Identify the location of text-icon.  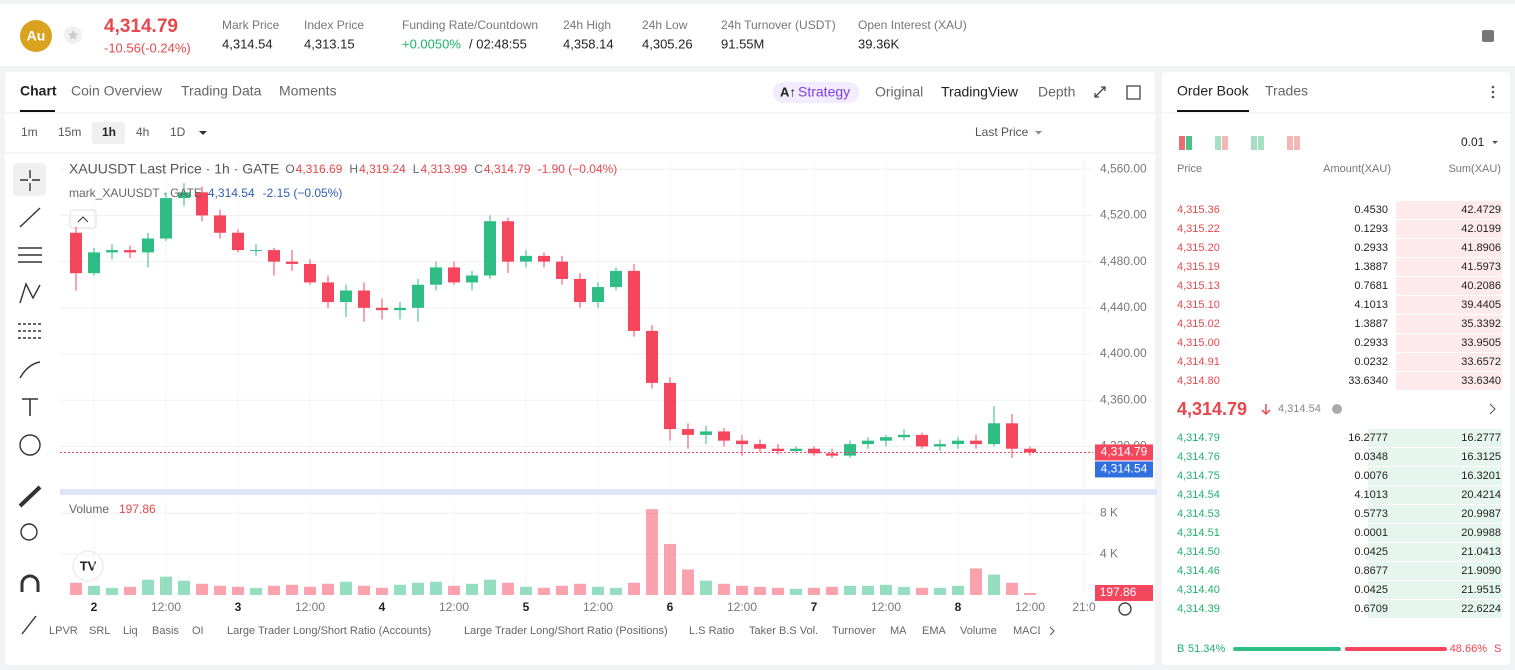
(30, 407).